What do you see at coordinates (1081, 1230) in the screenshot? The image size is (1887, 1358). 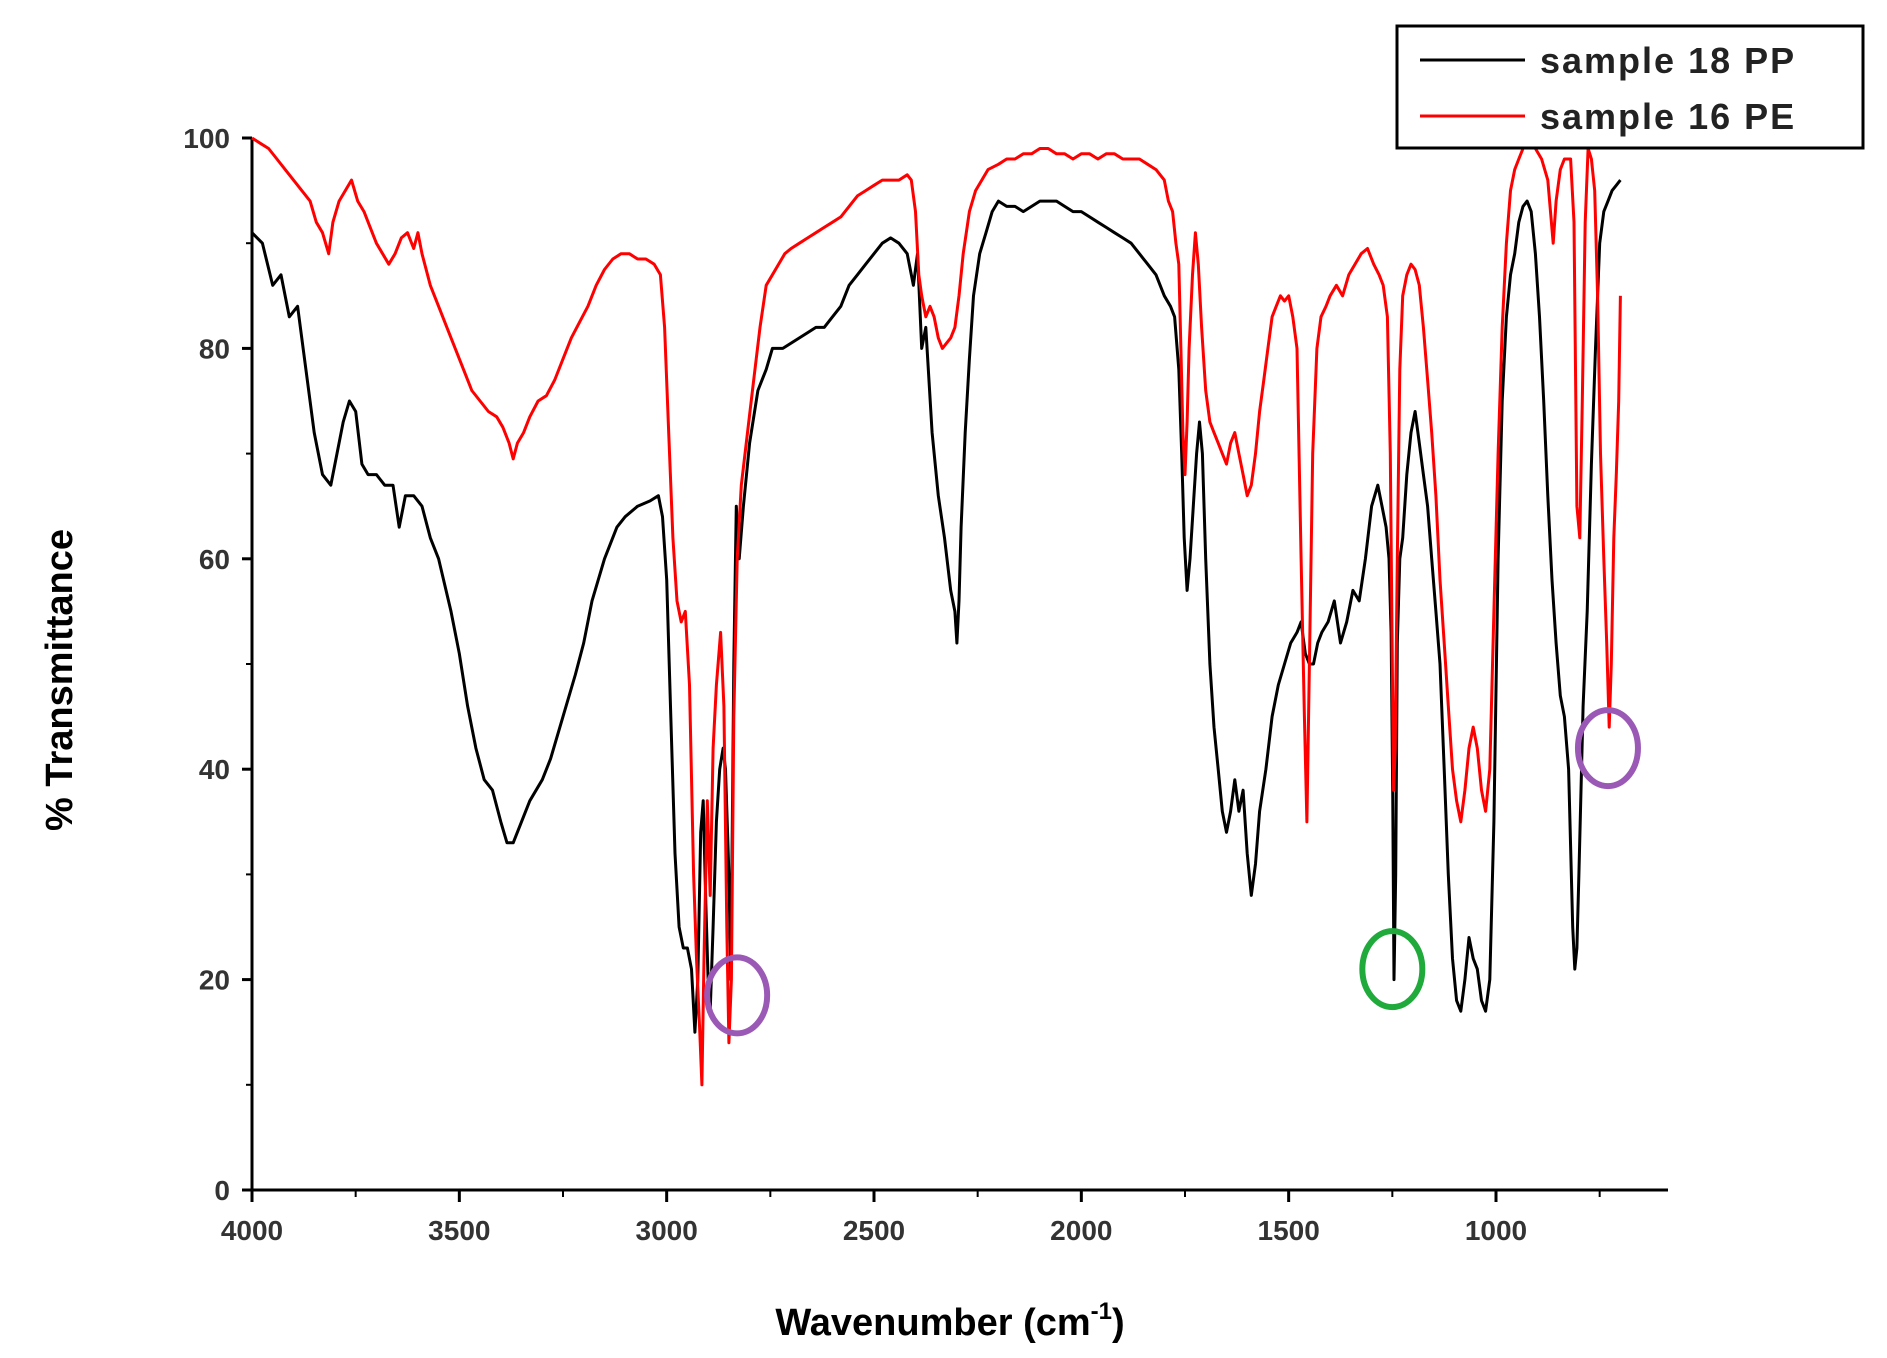 I see `x-tick-label-2000: 2000` at bounding box center [1081, 1230].